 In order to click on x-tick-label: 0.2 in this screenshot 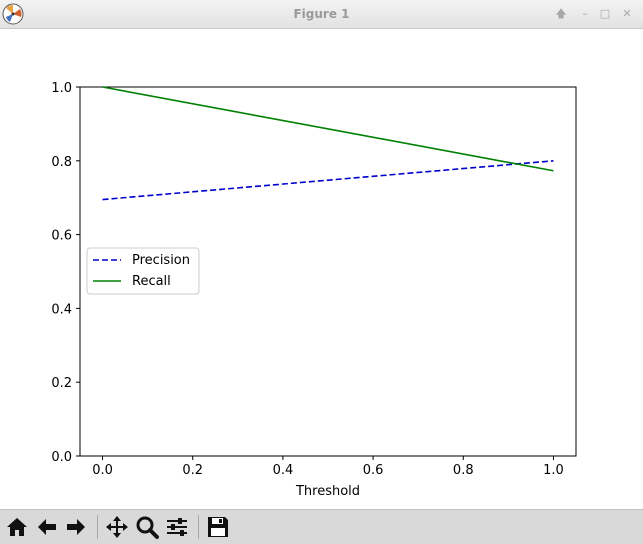, I will do `click(192, 470)`.